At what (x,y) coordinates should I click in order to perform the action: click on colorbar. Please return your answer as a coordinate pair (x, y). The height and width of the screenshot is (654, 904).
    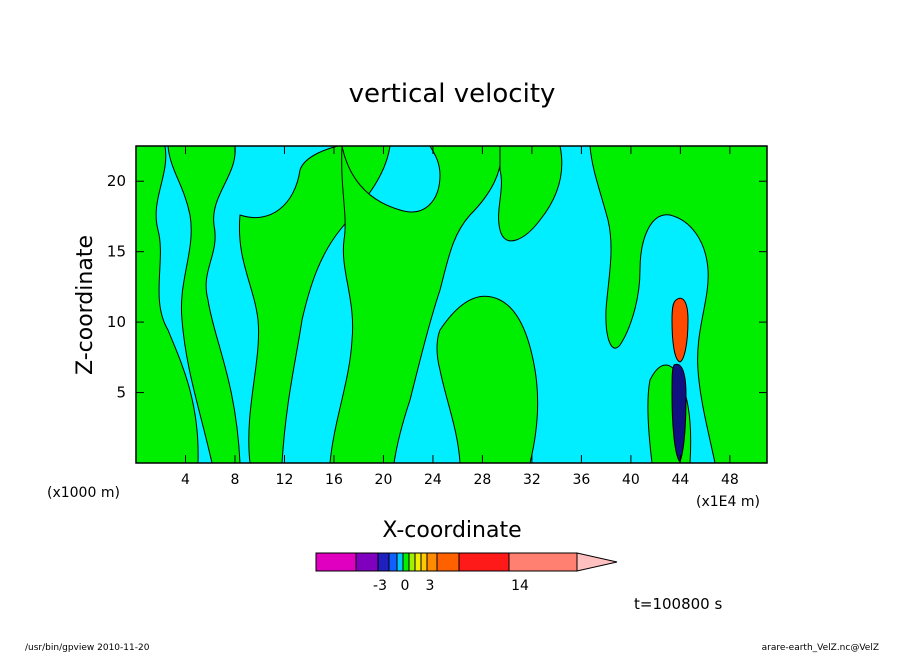
    Looking at the image, I should click on (466, 562).